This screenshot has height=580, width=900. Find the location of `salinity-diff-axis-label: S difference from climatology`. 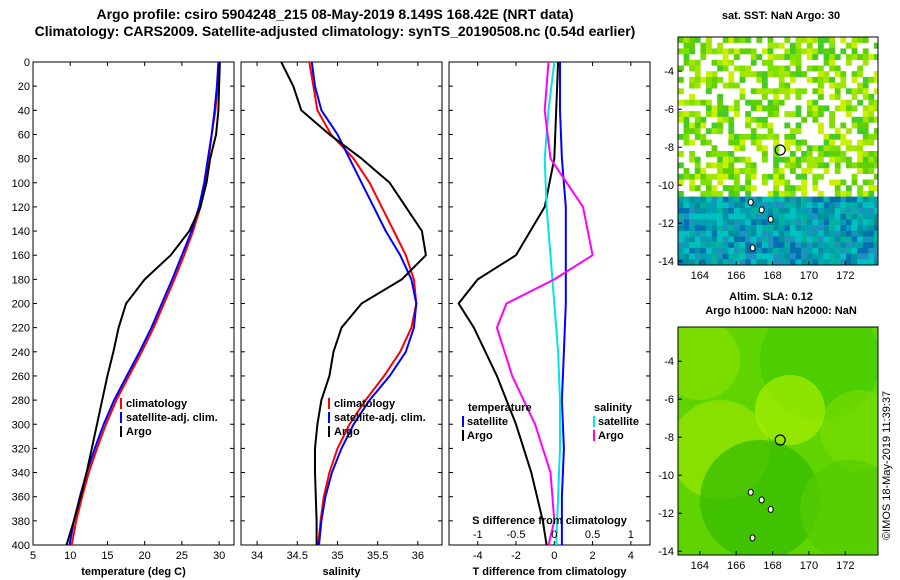

salinity-diff-axis-label: S difference from climatology is located at coordinates (550, 521).